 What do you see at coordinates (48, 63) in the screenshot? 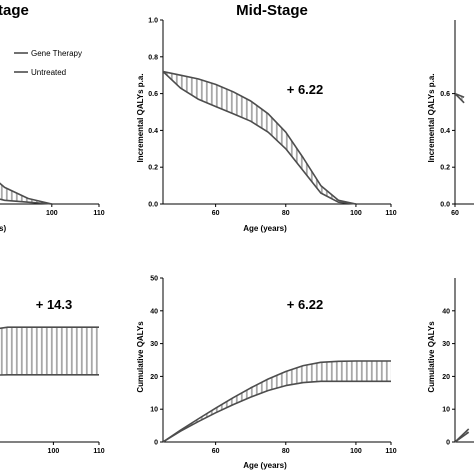
I see `legend: Gene Therapy Untreated` at bounding box center [48, 63].